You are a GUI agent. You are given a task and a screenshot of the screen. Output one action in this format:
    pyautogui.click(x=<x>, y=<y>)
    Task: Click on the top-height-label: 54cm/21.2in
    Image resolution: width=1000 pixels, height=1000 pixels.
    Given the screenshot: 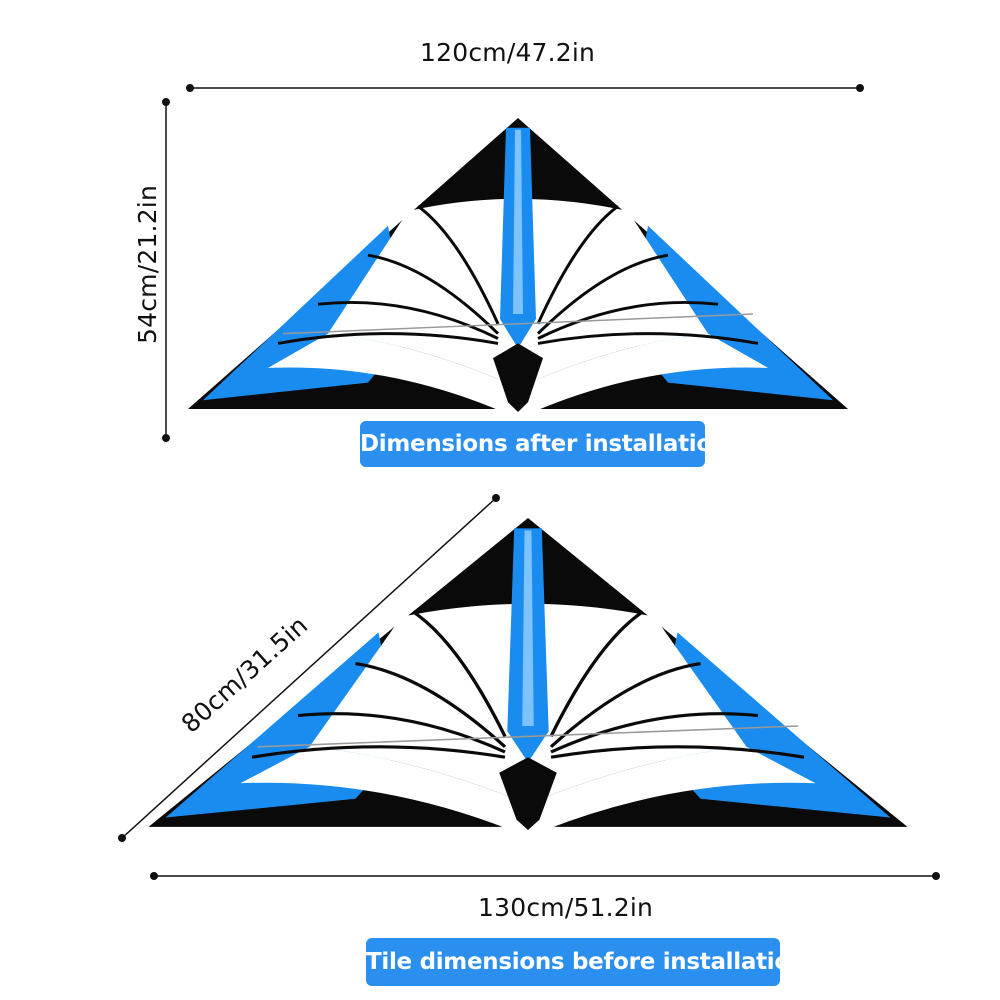 What is the action you would take?
    pyautogui.click(x=147, y=264)
    